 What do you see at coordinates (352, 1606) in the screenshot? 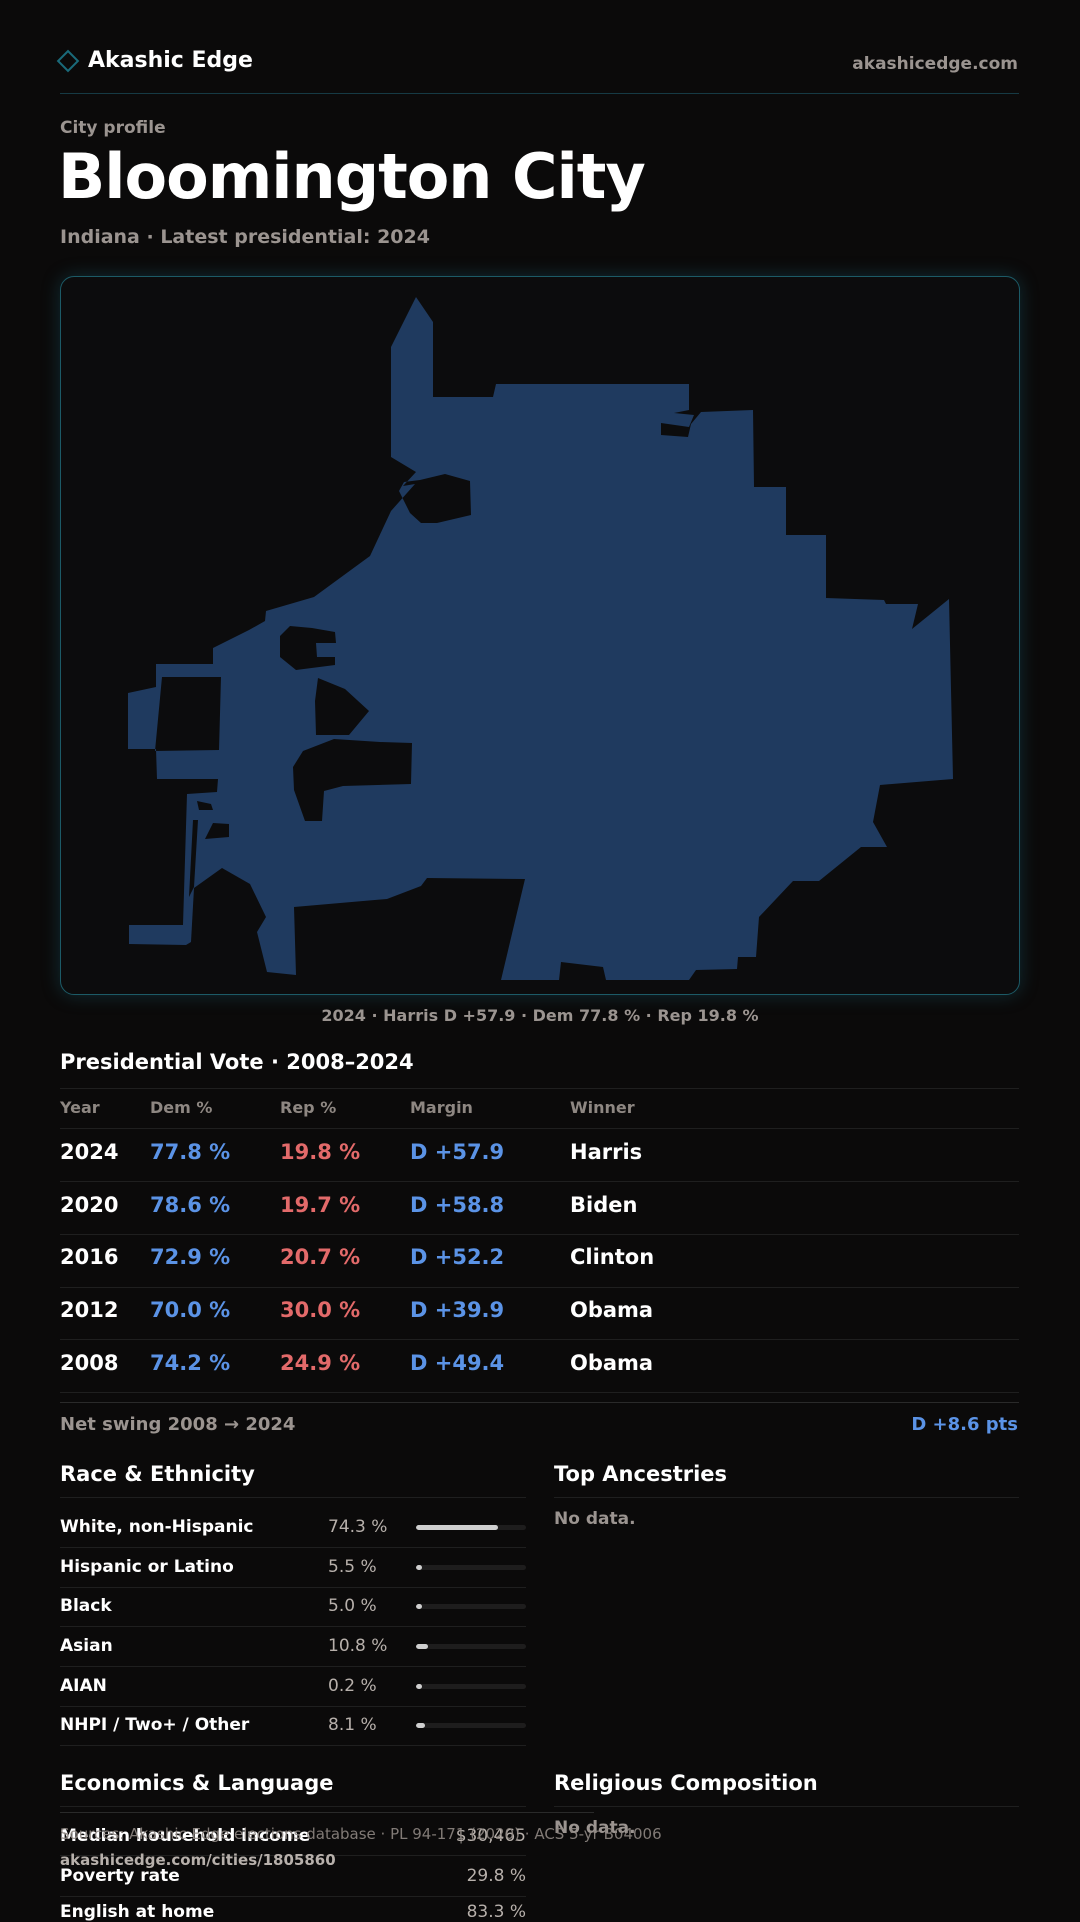
I see `race-row-value: 5.0 %` at bounding box center [352, 1606].